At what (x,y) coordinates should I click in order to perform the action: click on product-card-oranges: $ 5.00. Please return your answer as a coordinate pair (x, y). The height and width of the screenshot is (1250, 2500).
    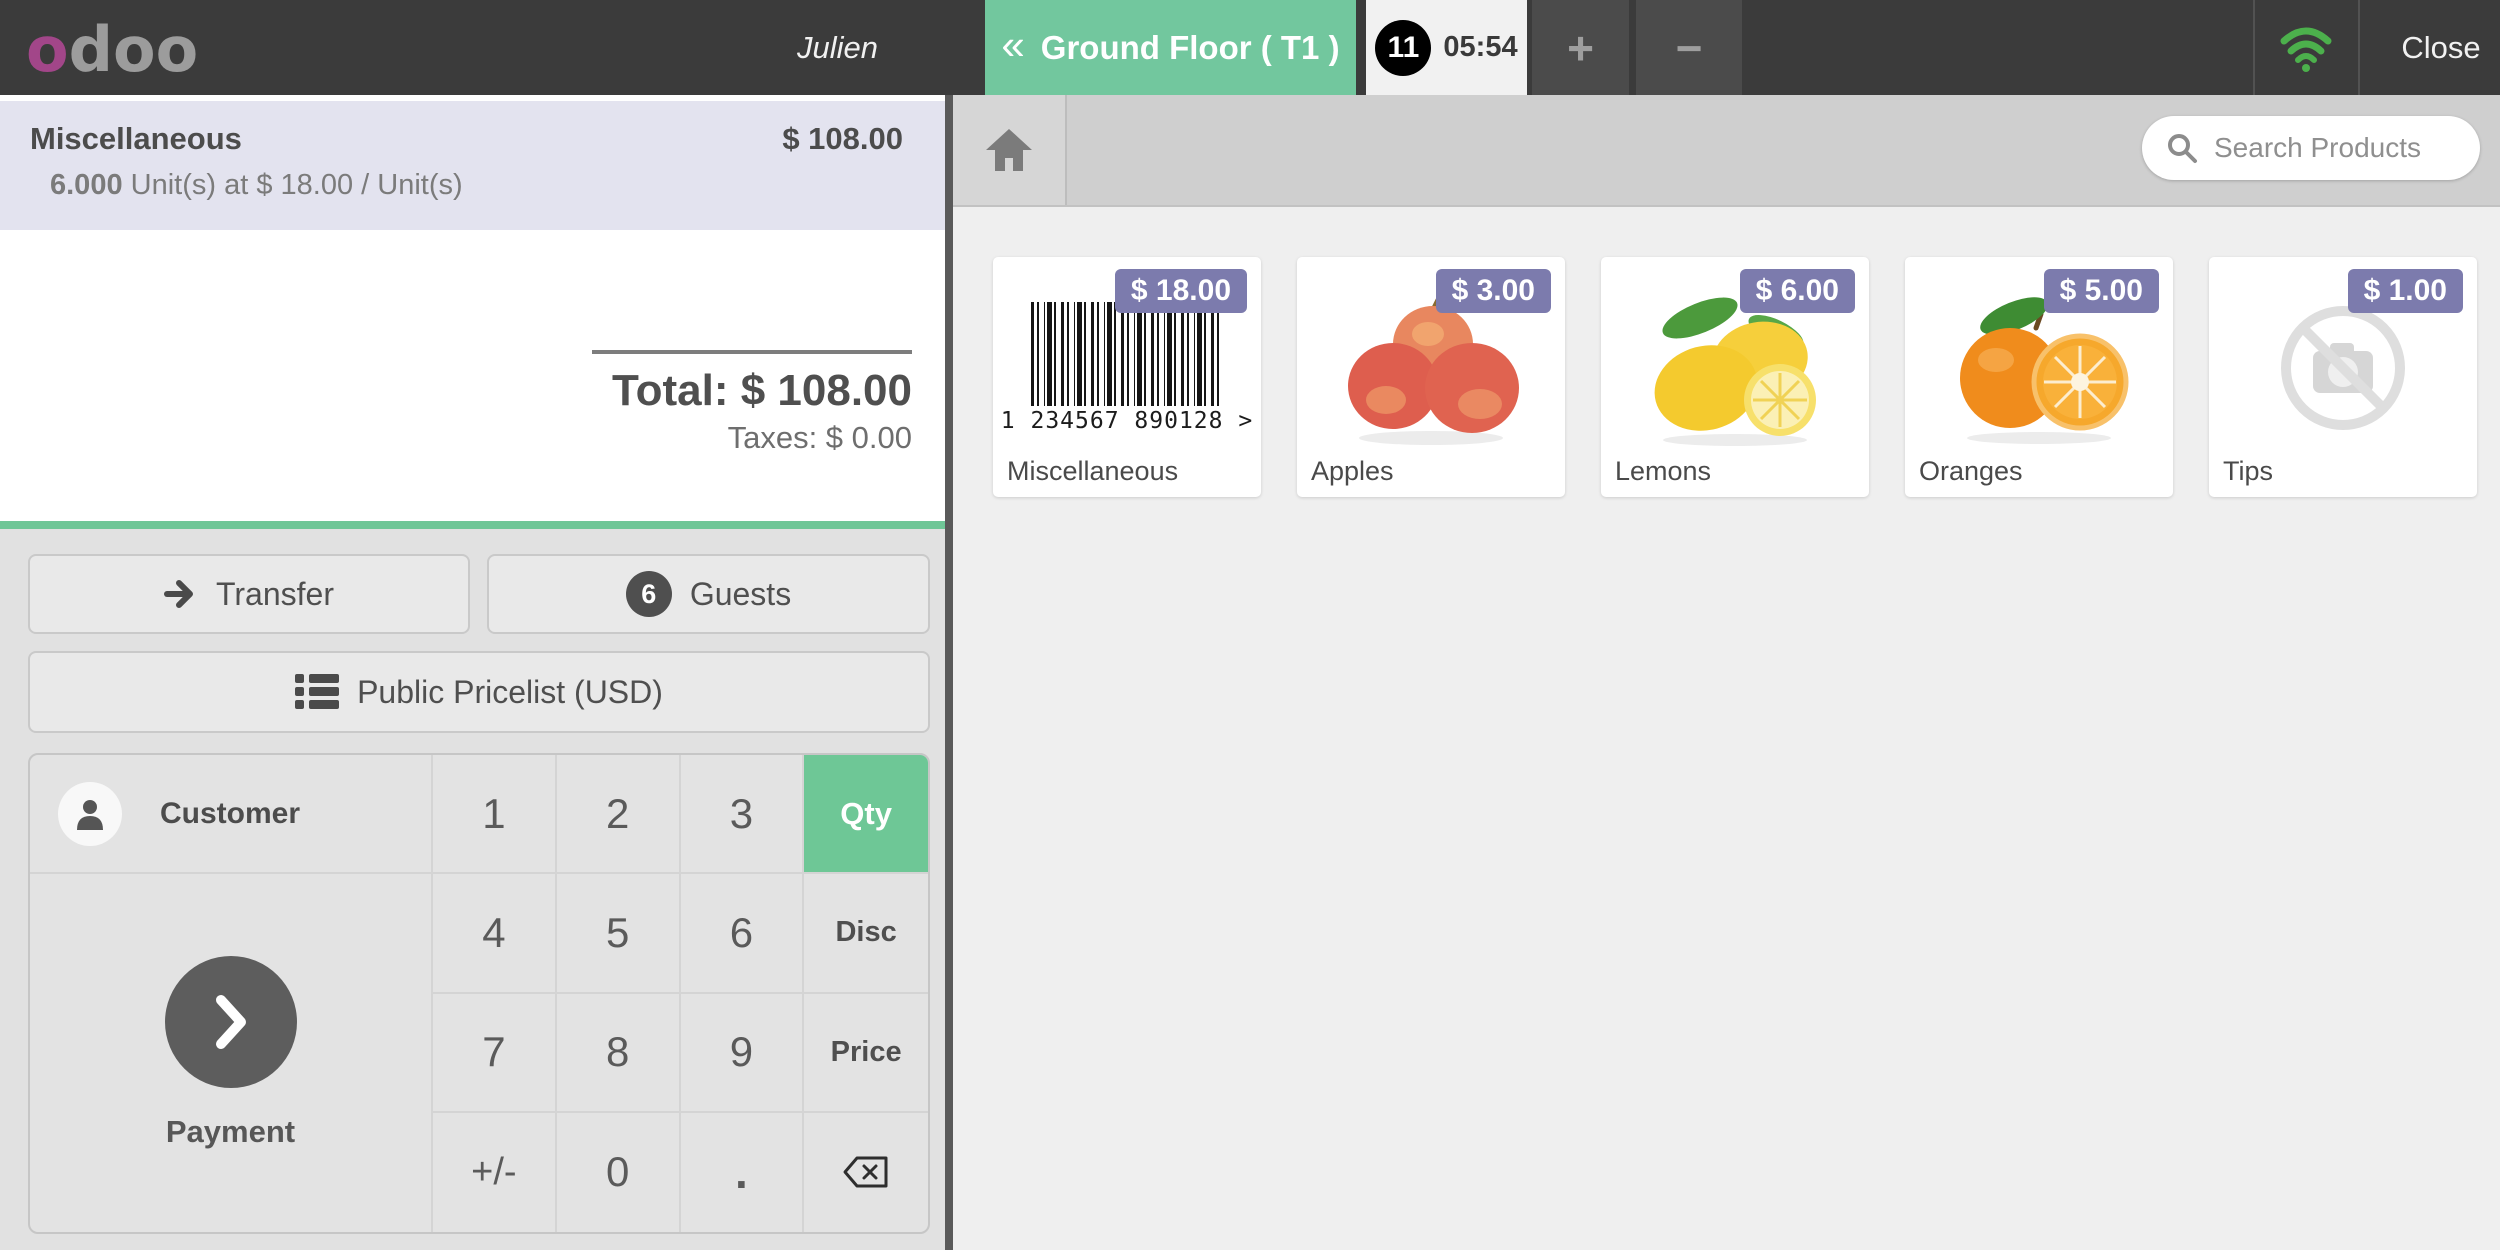
    Looking at the image, I should click on (2039, 377).